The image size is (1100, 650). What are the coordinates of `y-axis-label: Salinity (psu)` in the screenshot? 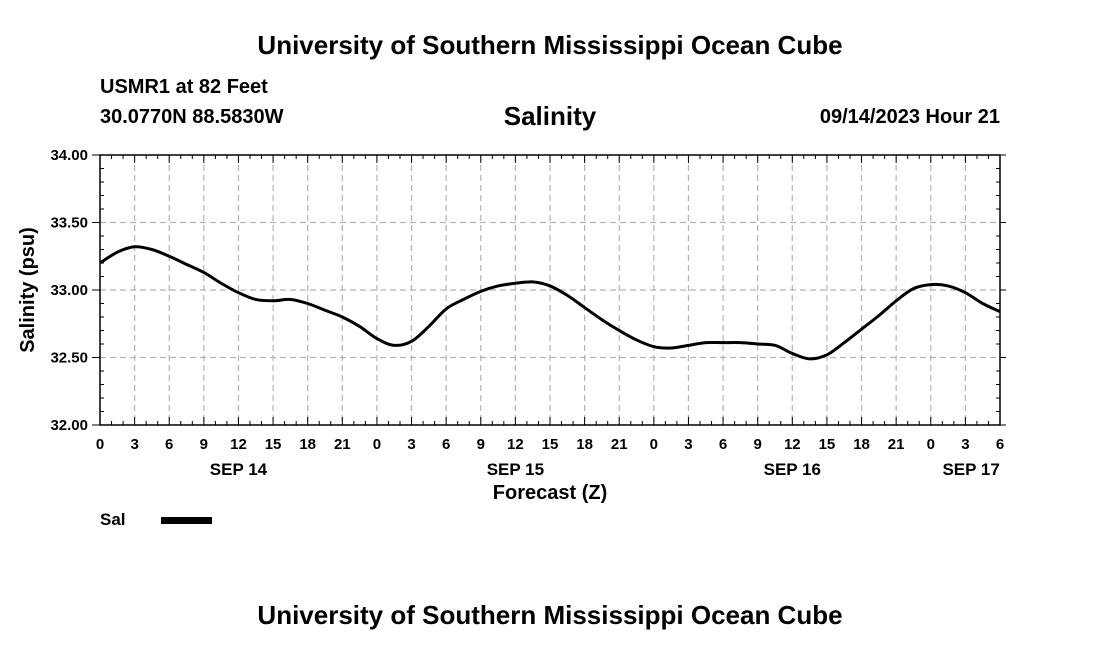 It's located at (28, 290).